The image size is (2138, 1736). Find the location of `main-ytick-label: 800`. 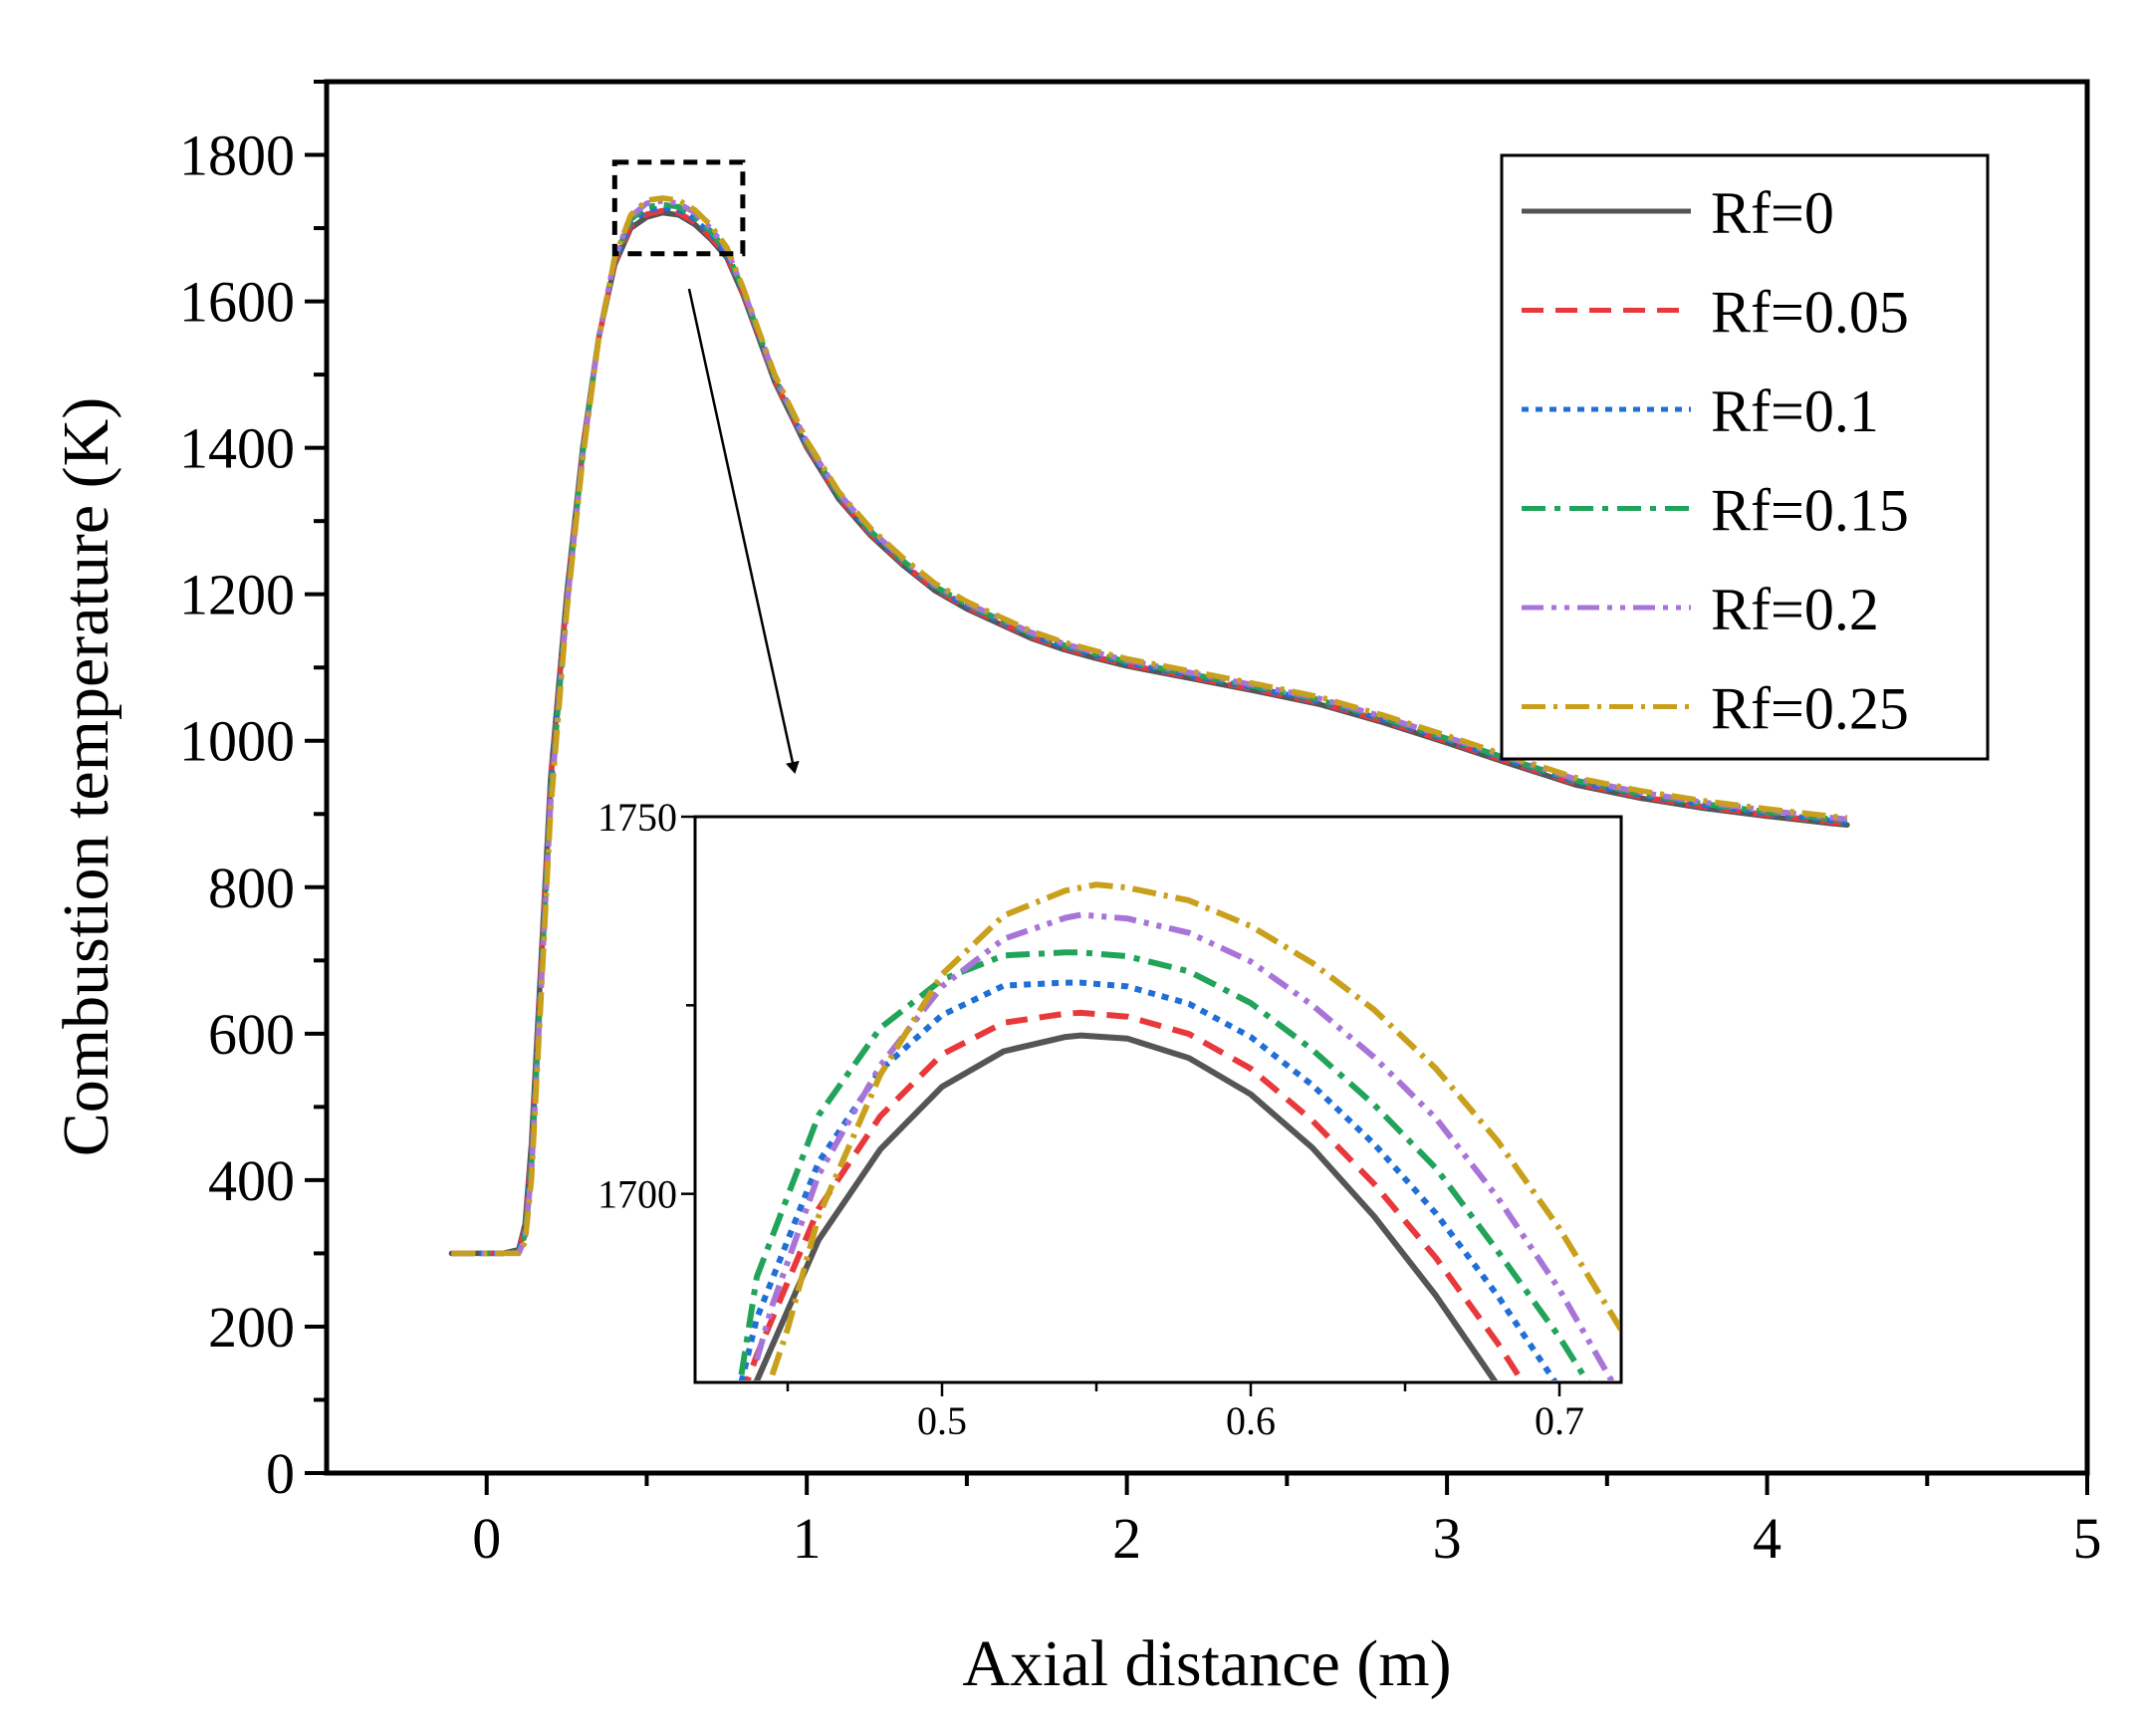

main-ytick-label: 800 is located at coordinates (251, 888).